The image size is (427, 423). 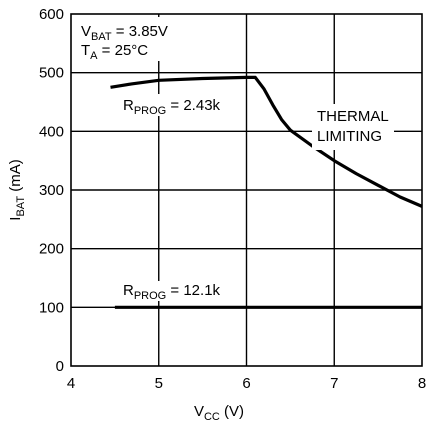 I want to click on y-tick-label: 300, so click(x=51, y=190).